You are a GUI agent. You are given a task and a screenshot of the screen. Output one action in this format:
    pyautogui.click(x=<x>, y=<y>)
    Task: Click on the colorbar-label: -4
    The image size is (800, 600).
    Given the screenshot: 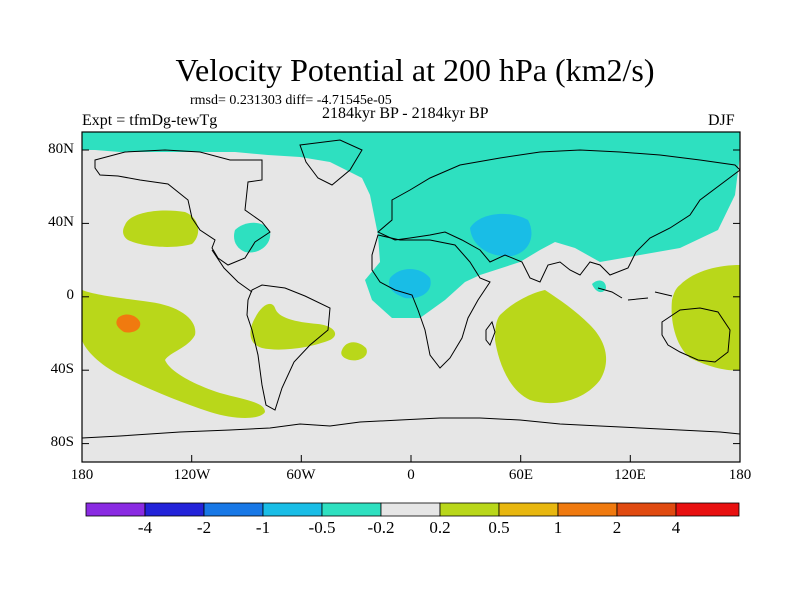 What is the action you would take?
    pyautogui.click(x=145, y=527)
    